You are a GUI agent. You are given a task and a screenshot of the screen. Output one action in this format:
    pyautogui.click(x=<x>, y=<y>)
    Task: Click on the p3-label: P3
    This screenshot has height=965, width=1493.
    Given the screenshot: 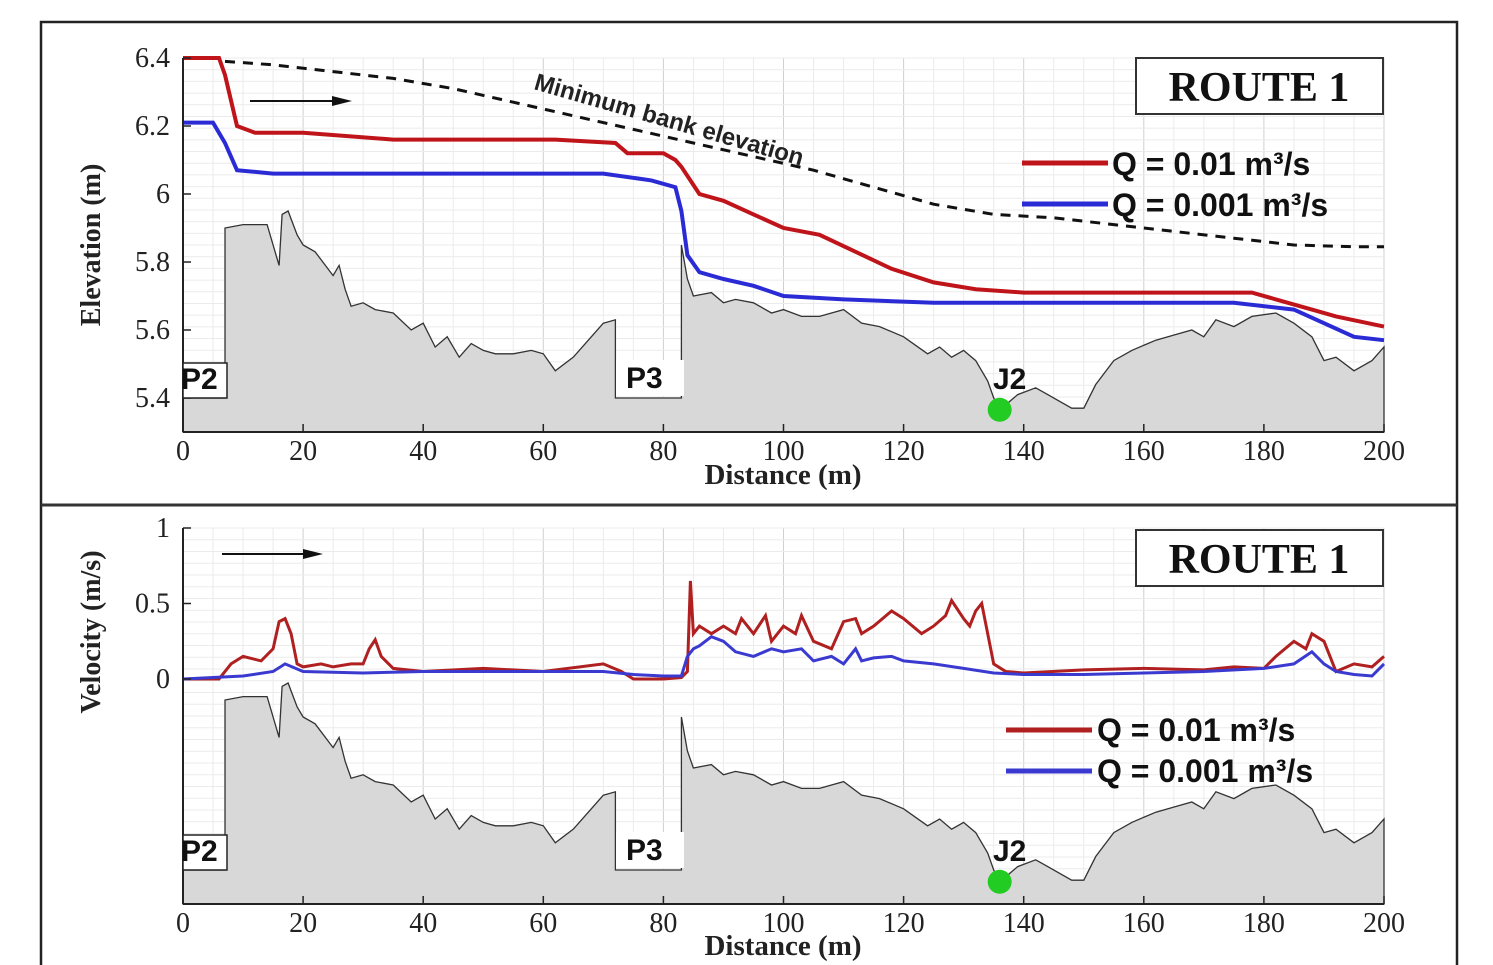 What is the action you would take?
    pyautogui.click(x=644, y=378)
    